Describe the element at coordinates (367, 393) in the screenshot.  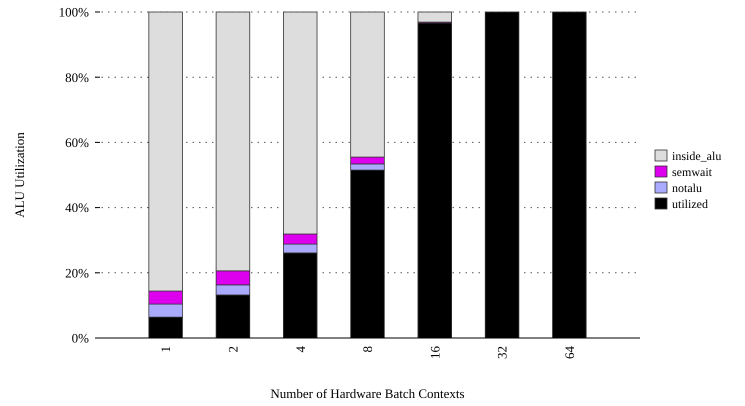
I see `x-axis-title: Number of Hardware Batch Contexts` at that location.